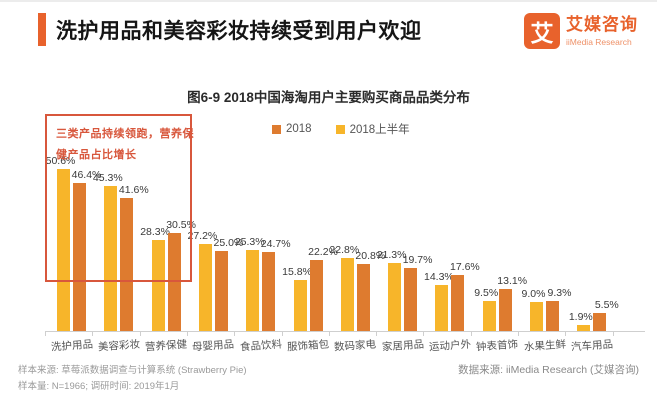 The height and width of the screenshot is (400, 657). Describe the element at coordinates (181, 225) in the screenshot. I see `bar-value-label: 30.5%` at that location.